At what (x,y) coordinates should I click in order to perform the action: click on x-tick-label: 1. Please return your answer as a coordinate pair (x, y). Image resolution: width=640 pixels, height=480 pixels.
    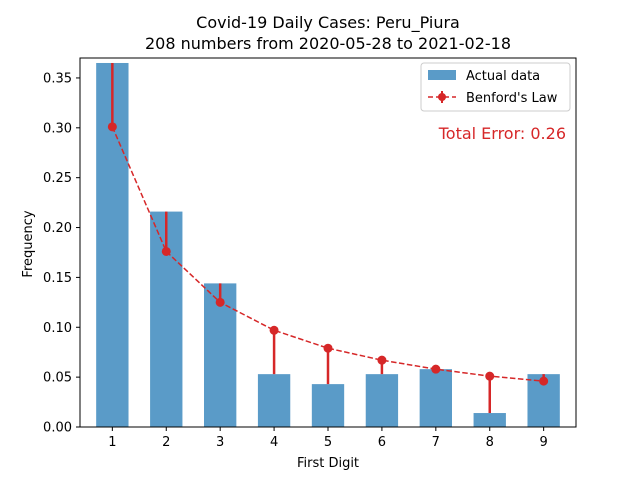
    Looking at the image, I should click on (112, 442).